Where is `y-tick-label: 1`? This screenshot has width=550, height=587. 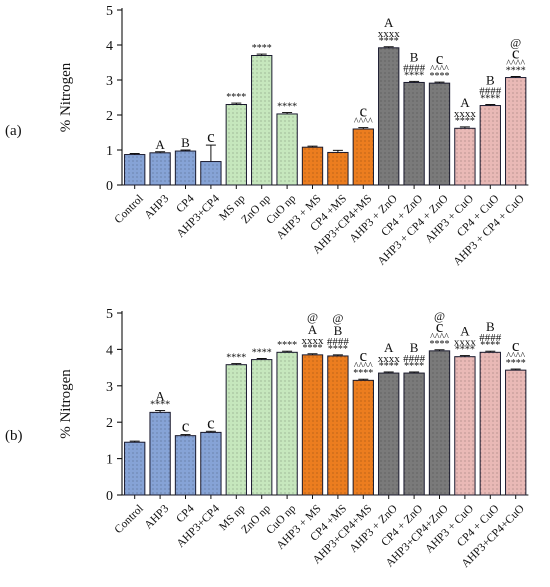 y-tick-label: 1 is located at coordinates (109, 460).